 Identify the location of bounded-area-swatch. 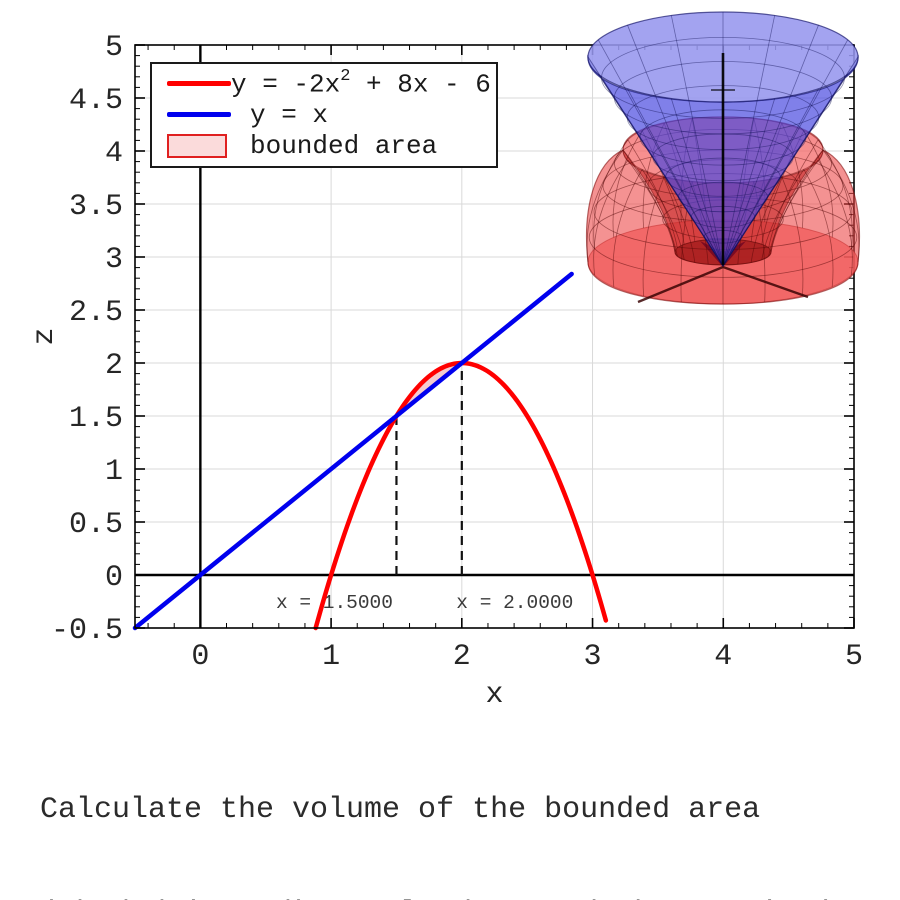
(197, 146).